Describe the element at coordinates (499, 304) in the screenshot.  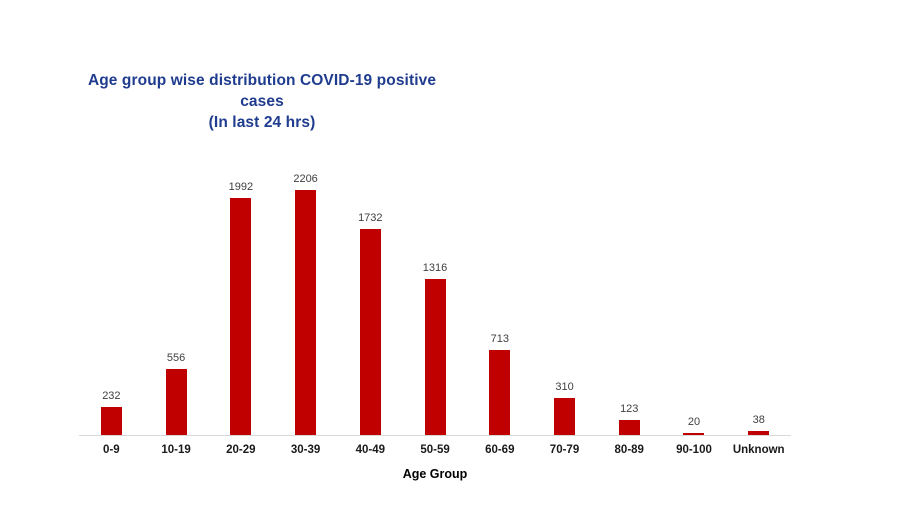
I see `bar-column: 713` at that location.